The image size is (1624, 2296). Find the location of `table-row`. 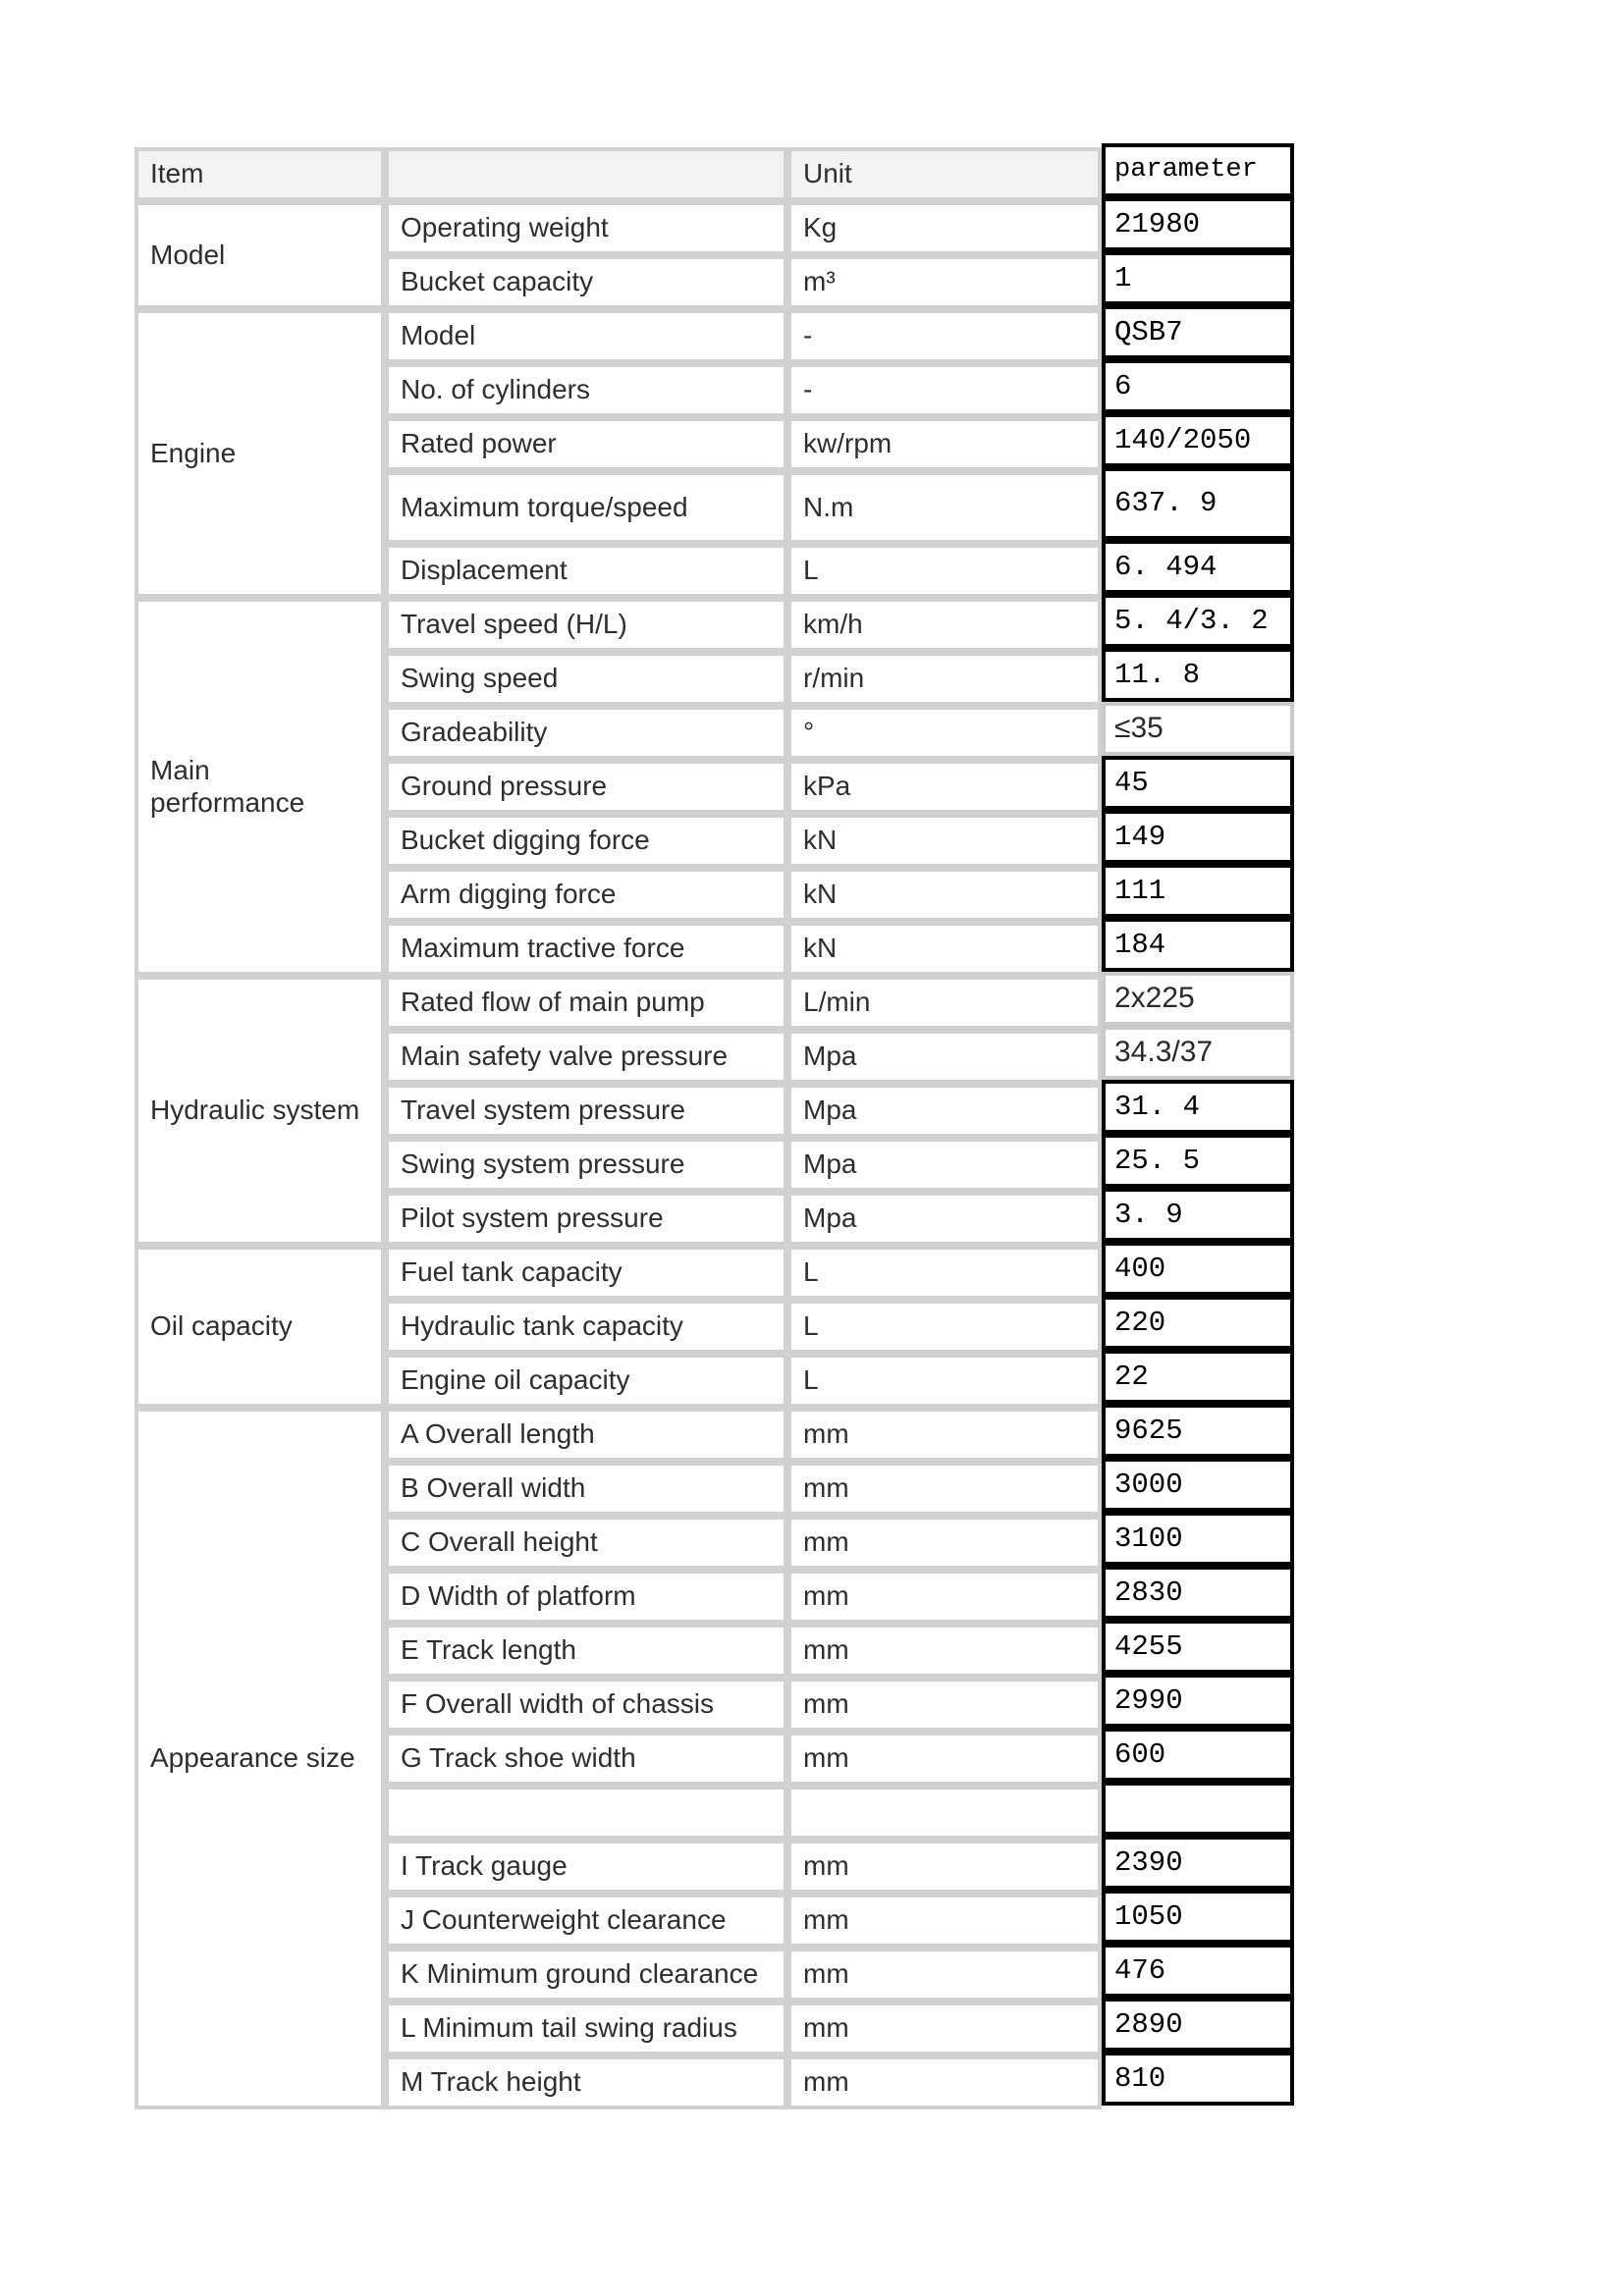

table-row is located at coordinates (714, 1811).